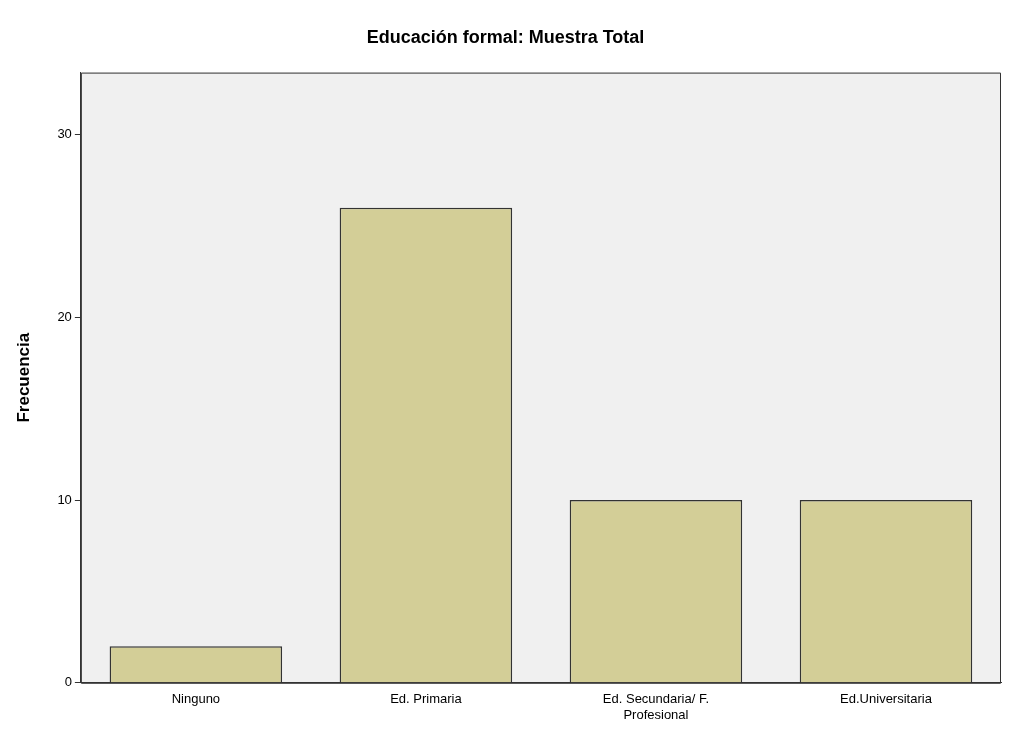 Image resolution: width=1013 pixels, height=731 pixels. Describe the element at coordinates (64, 316) in the screenshot. I see `y-tick-label: 20` at that location.